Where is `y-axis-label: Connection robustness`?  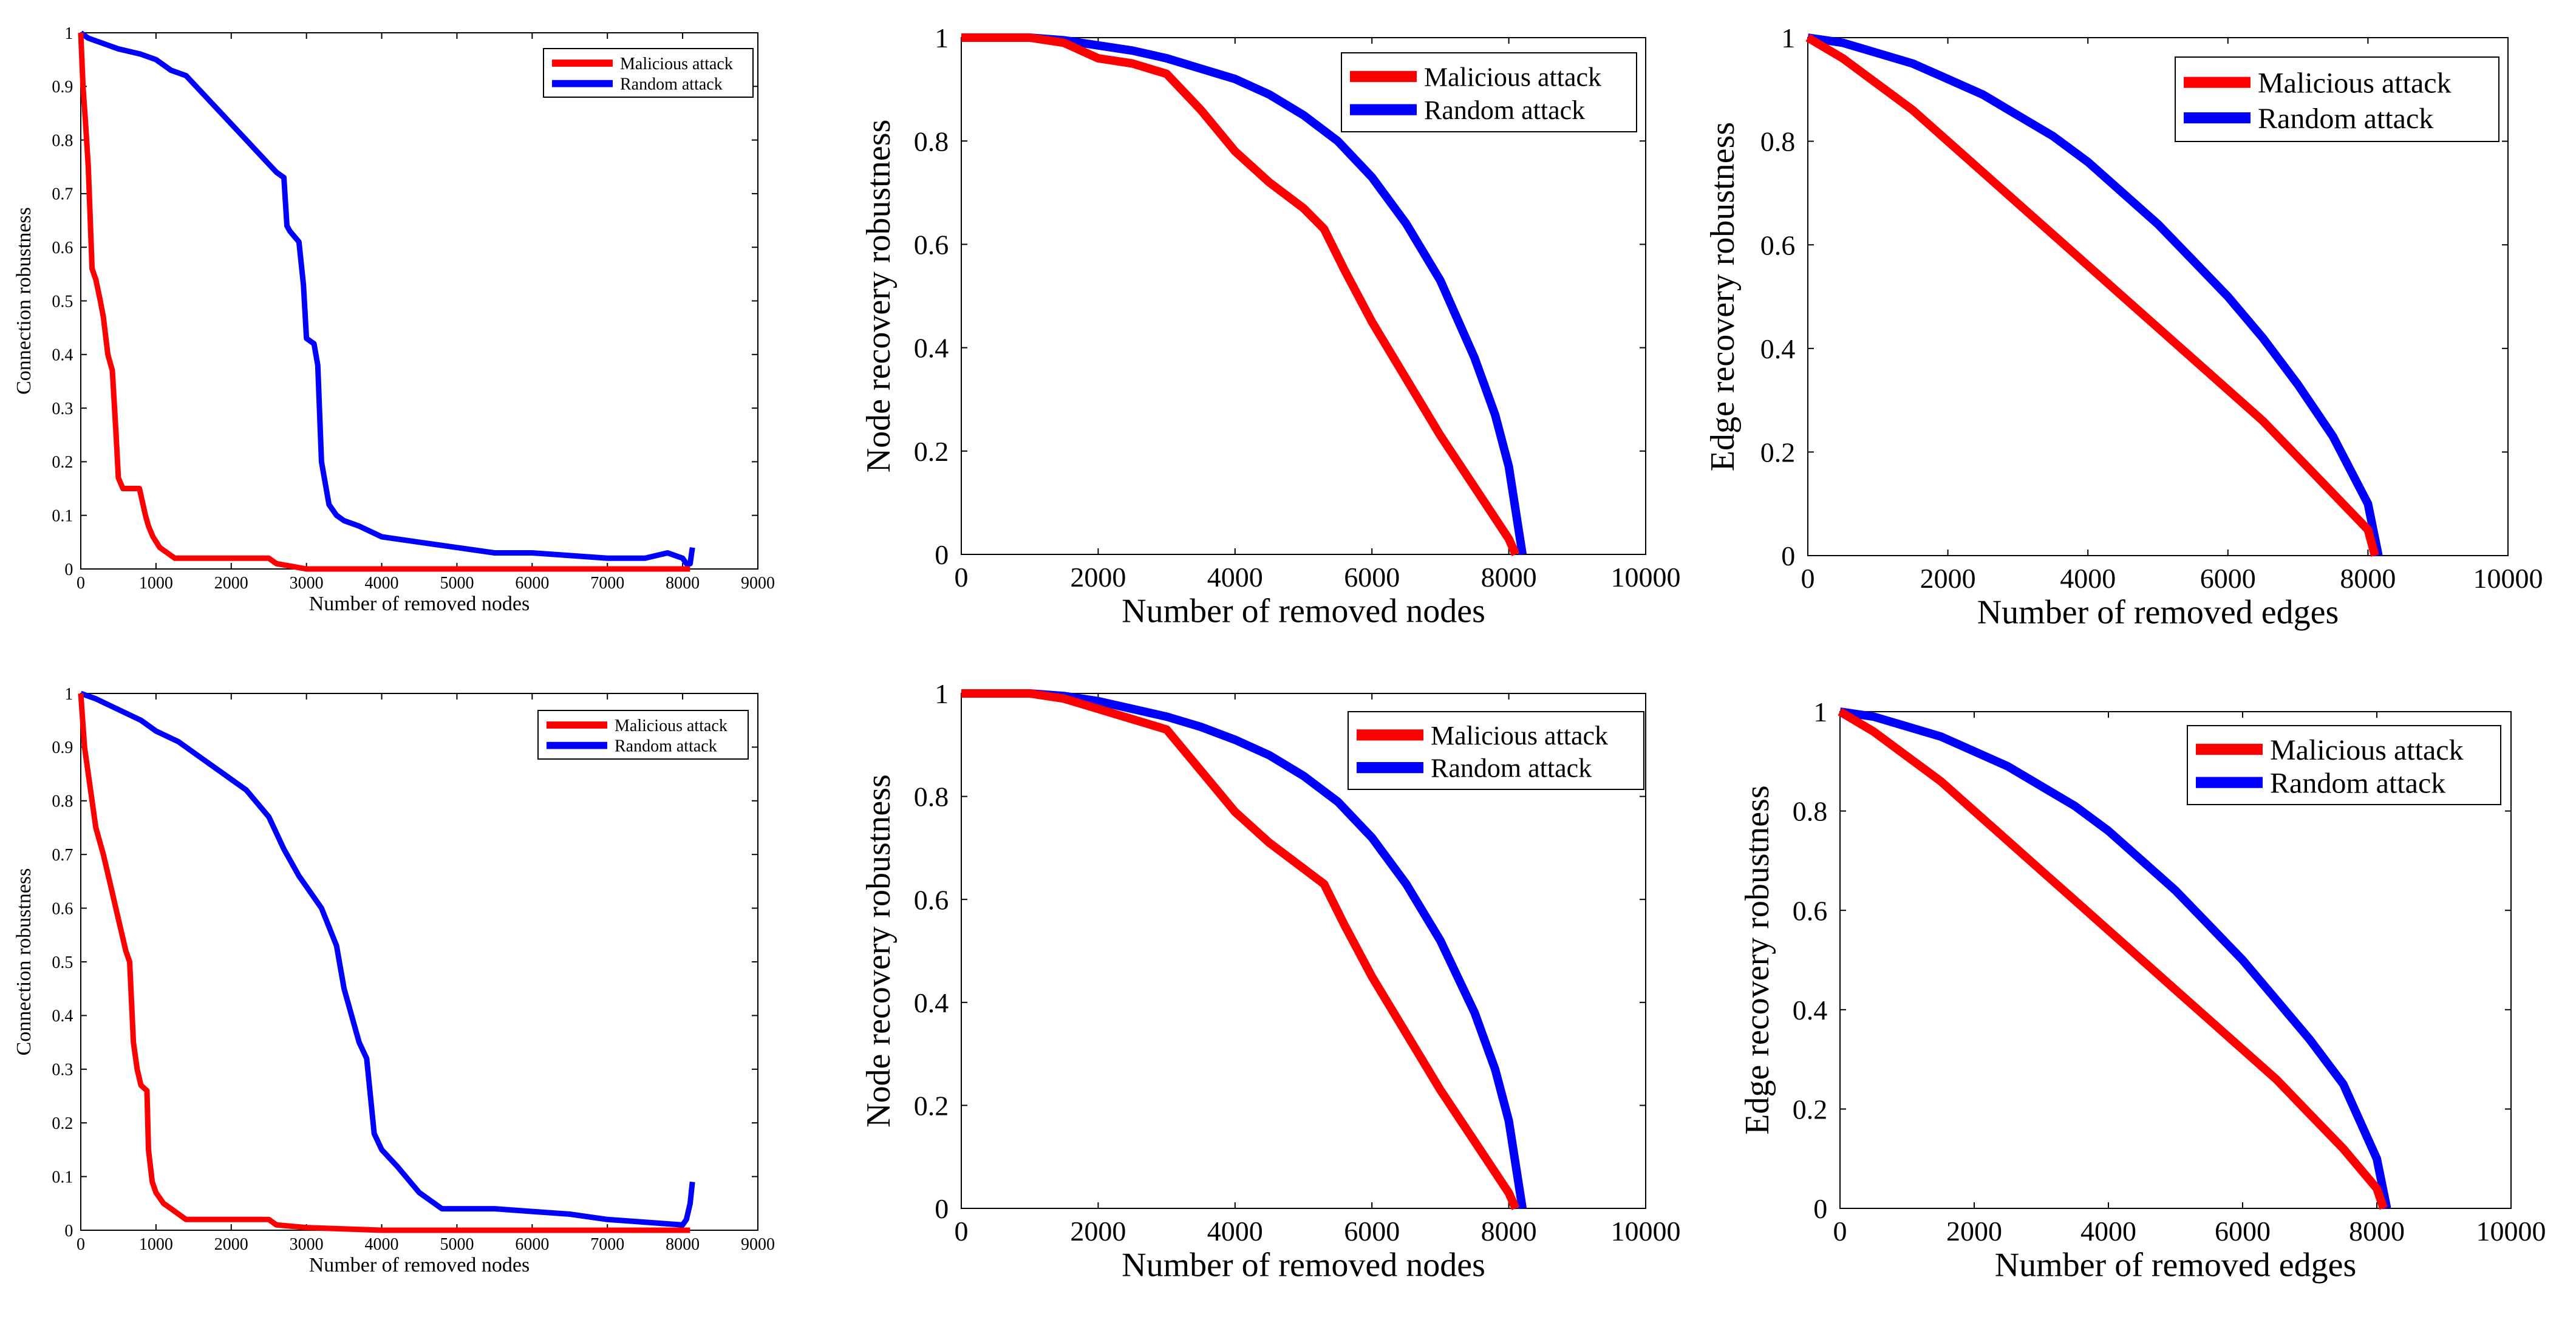
y-axis-label: Connection robustness is located at coordinates (24, 962).